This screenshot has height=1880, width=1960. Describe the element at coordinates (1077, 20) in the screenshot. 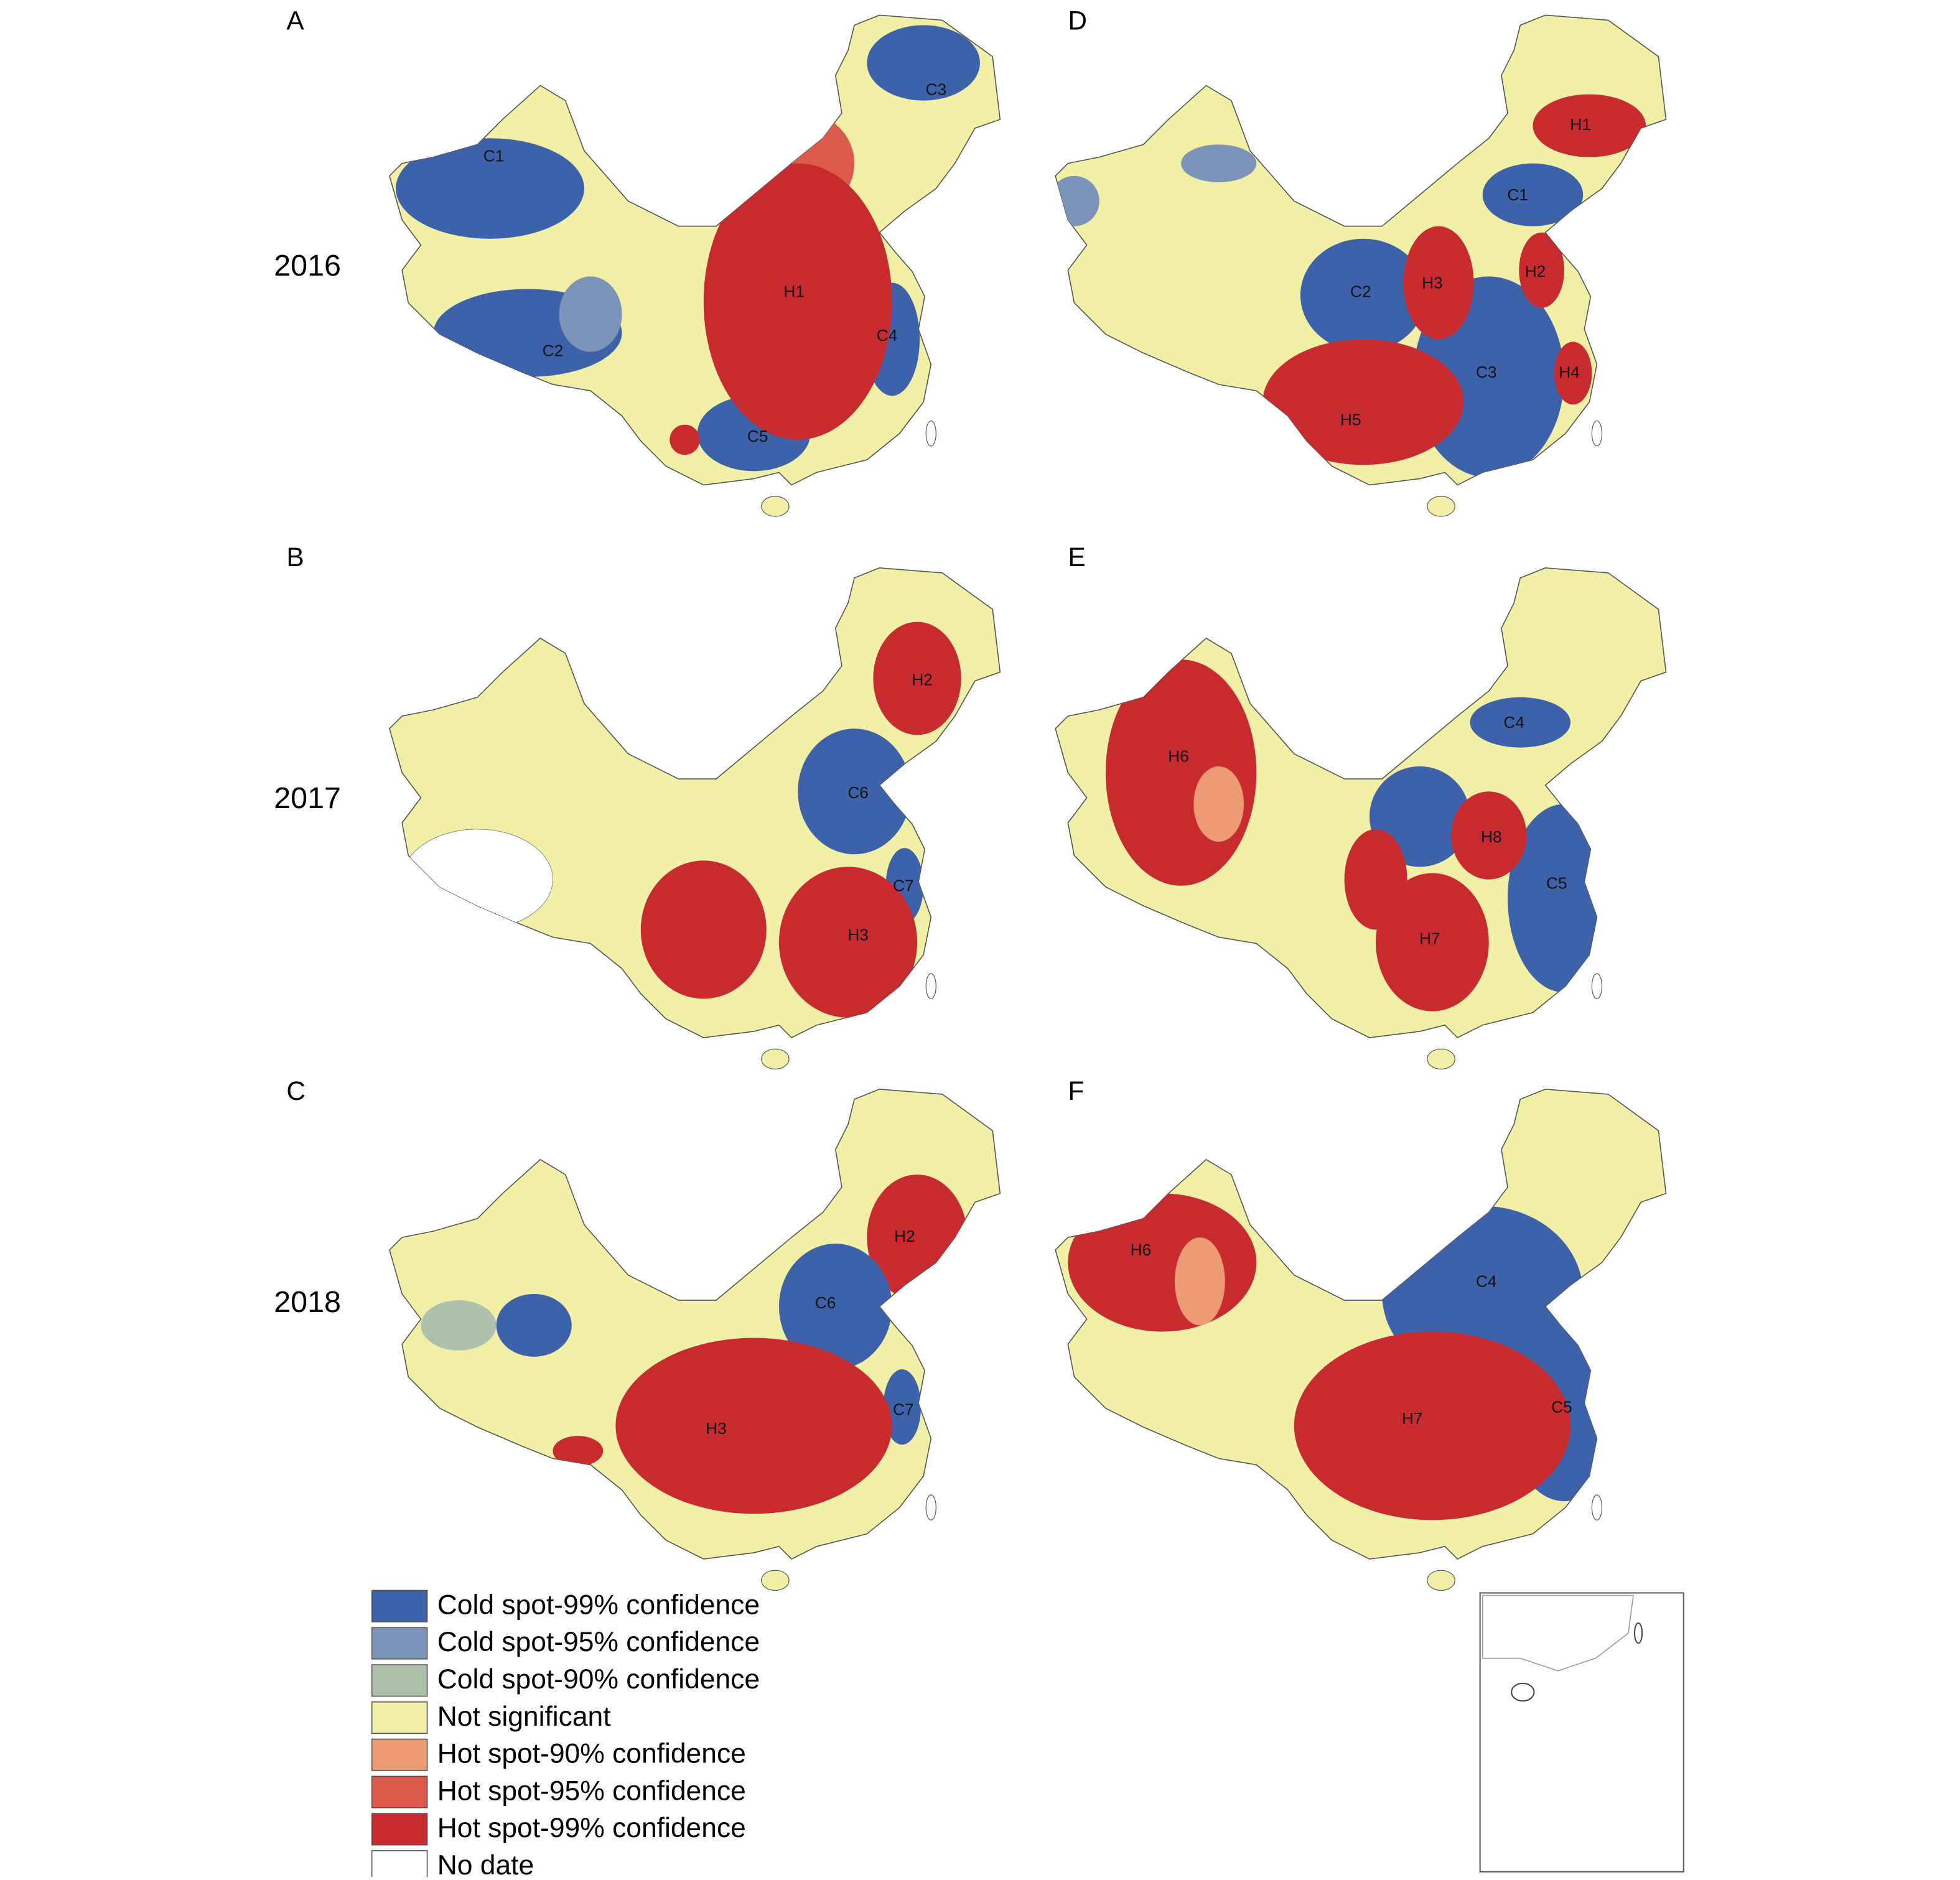

I see `panel-letter: D` at that location.